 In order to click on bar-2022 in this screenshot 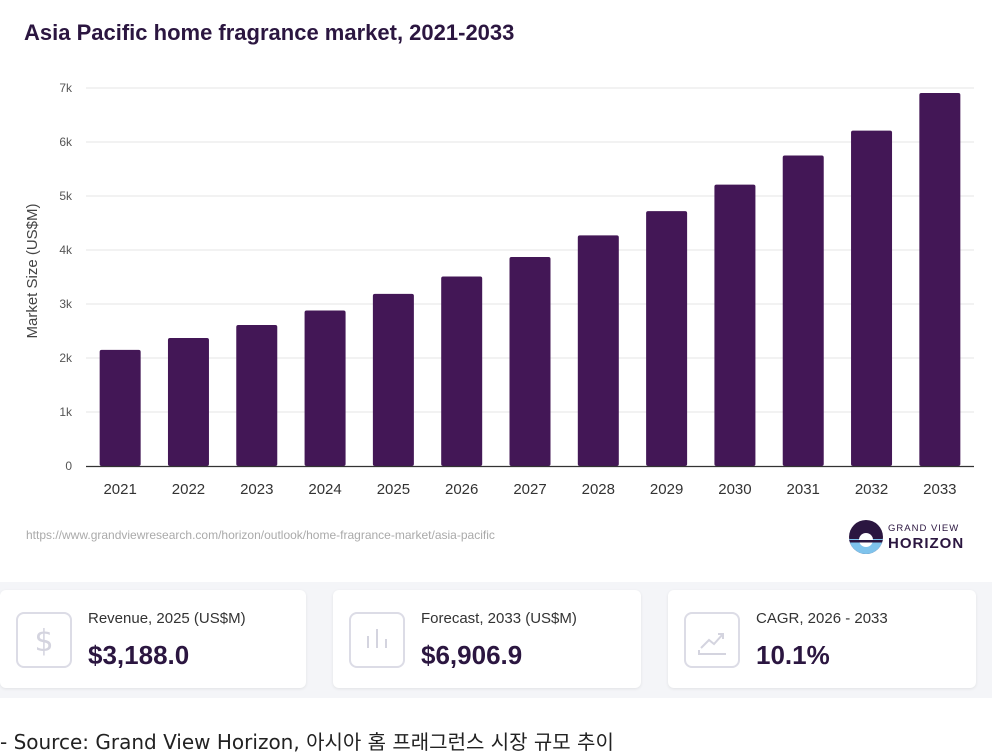, I will do `click(188, 402)`.